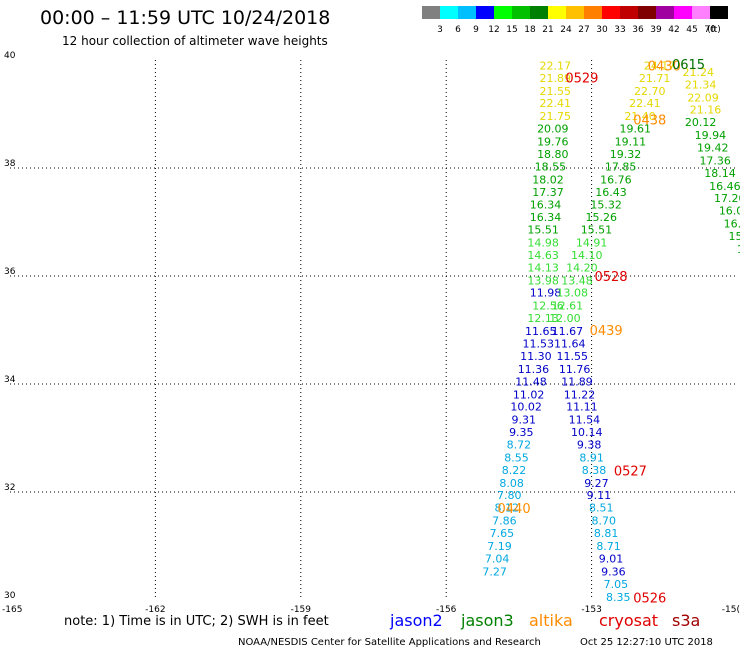 The width and height of the screenshot is (740, 650). What do you see at coordinates (635, 129) in the screenshot?
I see `wave-height-label: 19.61` at bounding box center [635, 129].